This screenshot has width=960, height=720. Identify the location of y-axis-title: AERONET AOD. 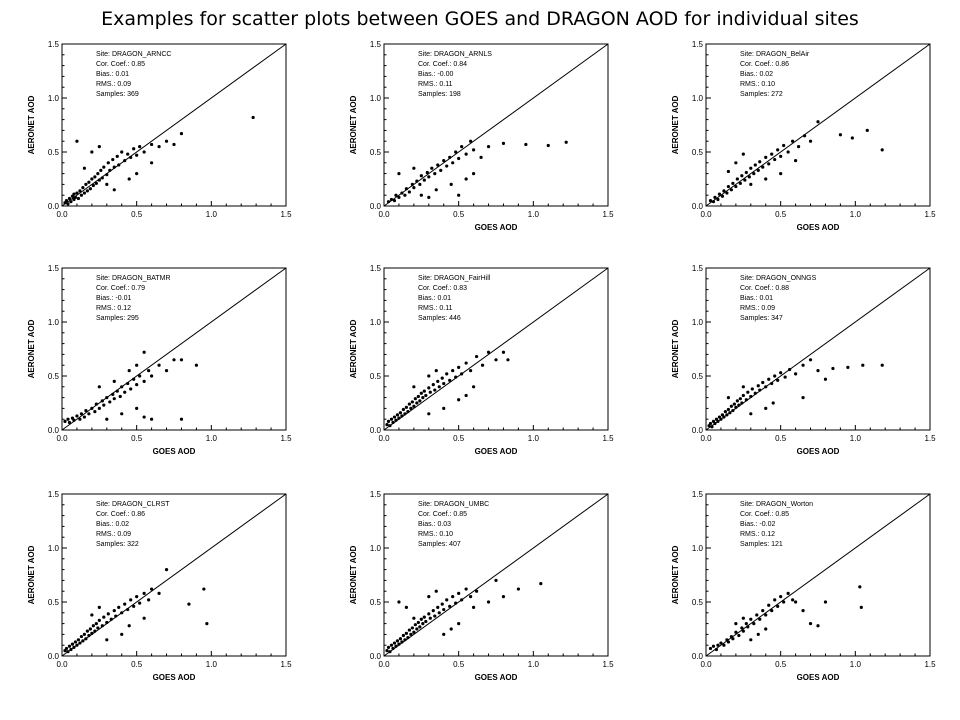
(675, 574).